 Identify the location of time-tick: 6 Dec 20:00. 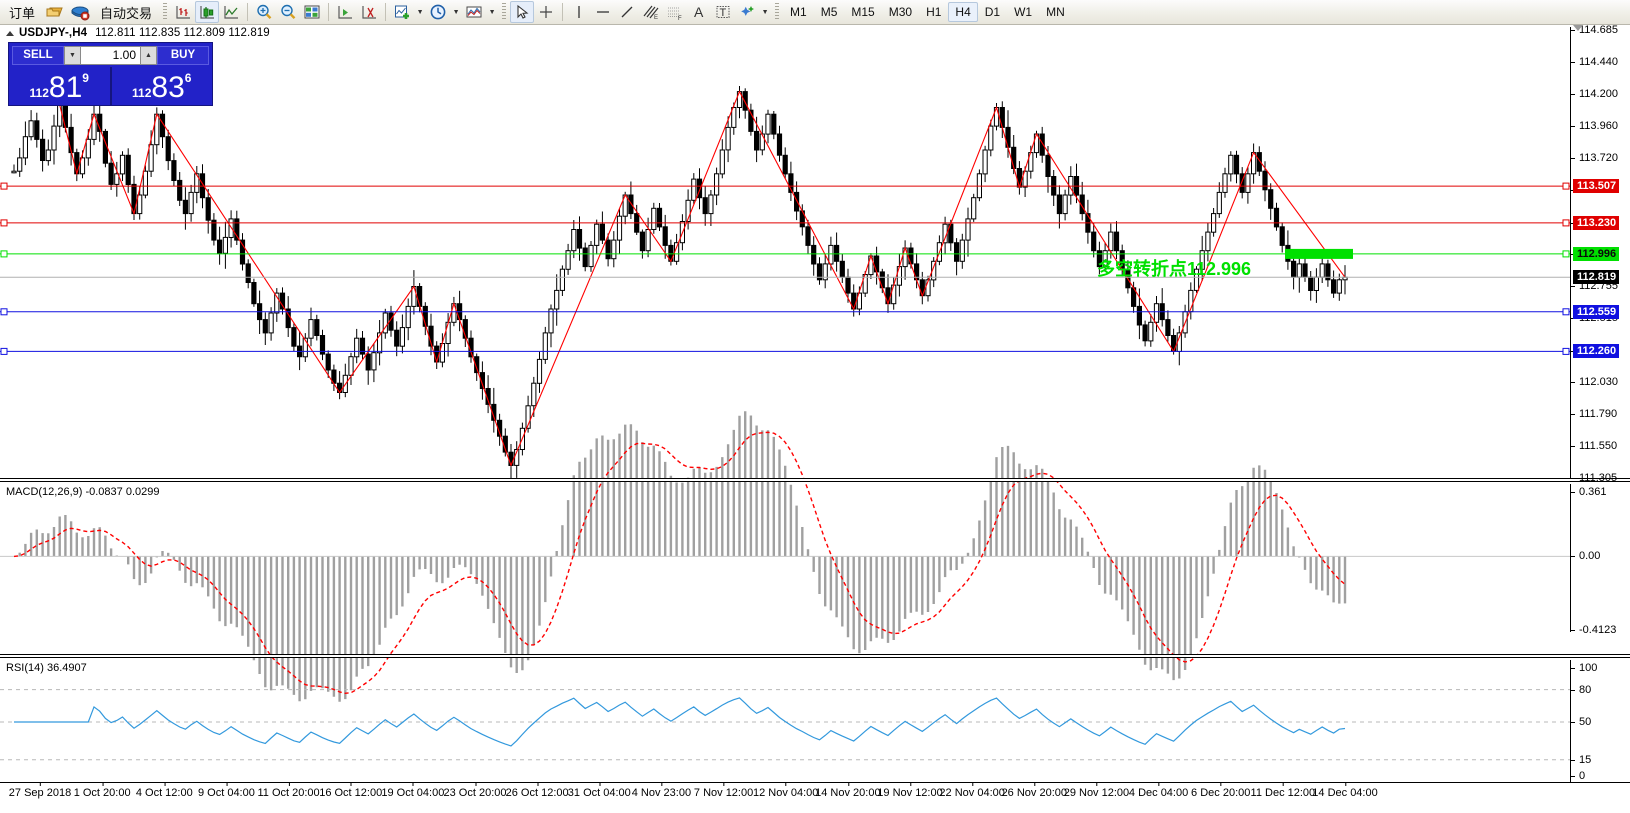
(1221, 790).